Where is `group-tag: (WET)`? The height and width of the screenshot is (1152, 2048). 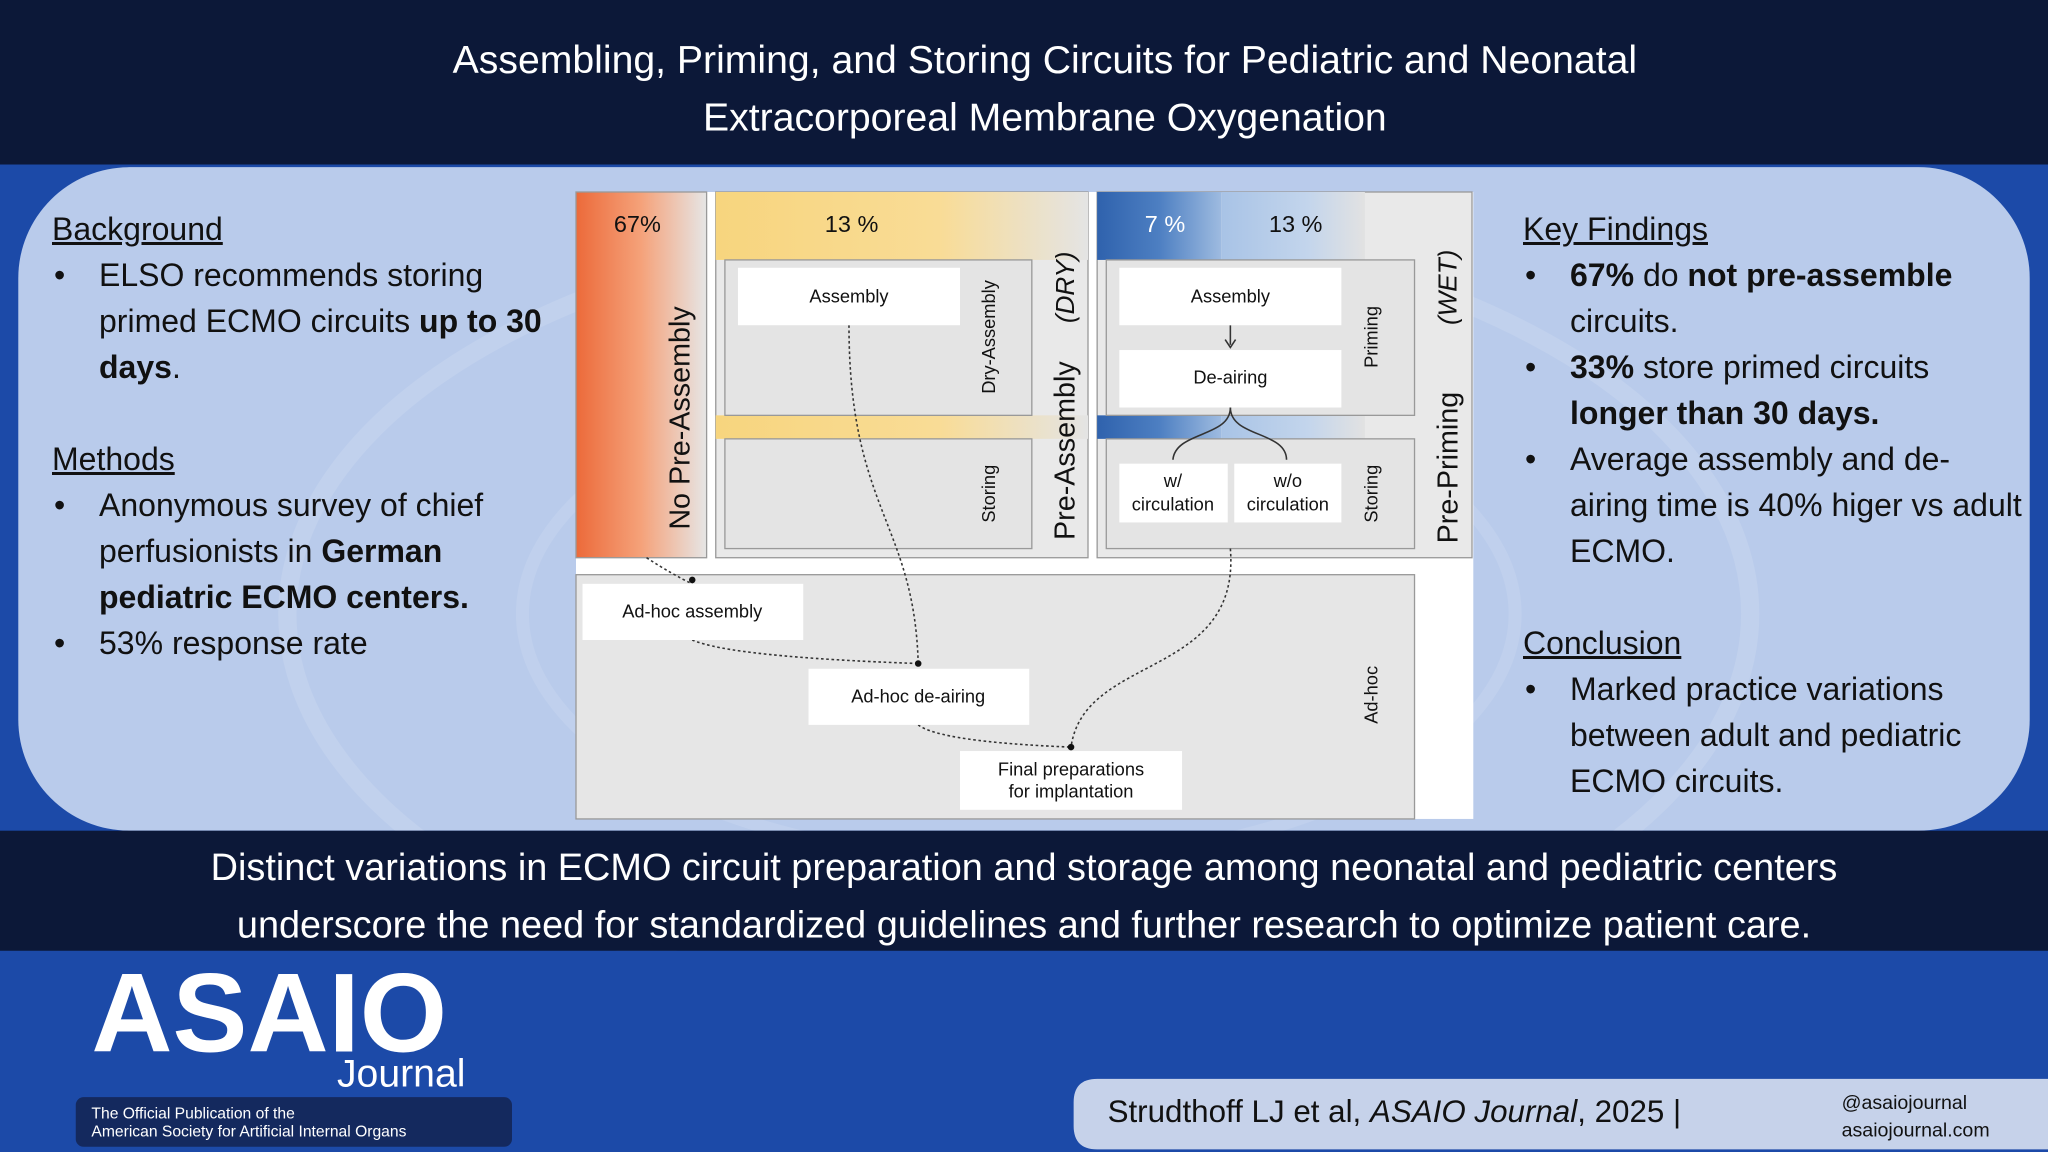 group-tag: (WET) is located at coordinates (1448, 287).